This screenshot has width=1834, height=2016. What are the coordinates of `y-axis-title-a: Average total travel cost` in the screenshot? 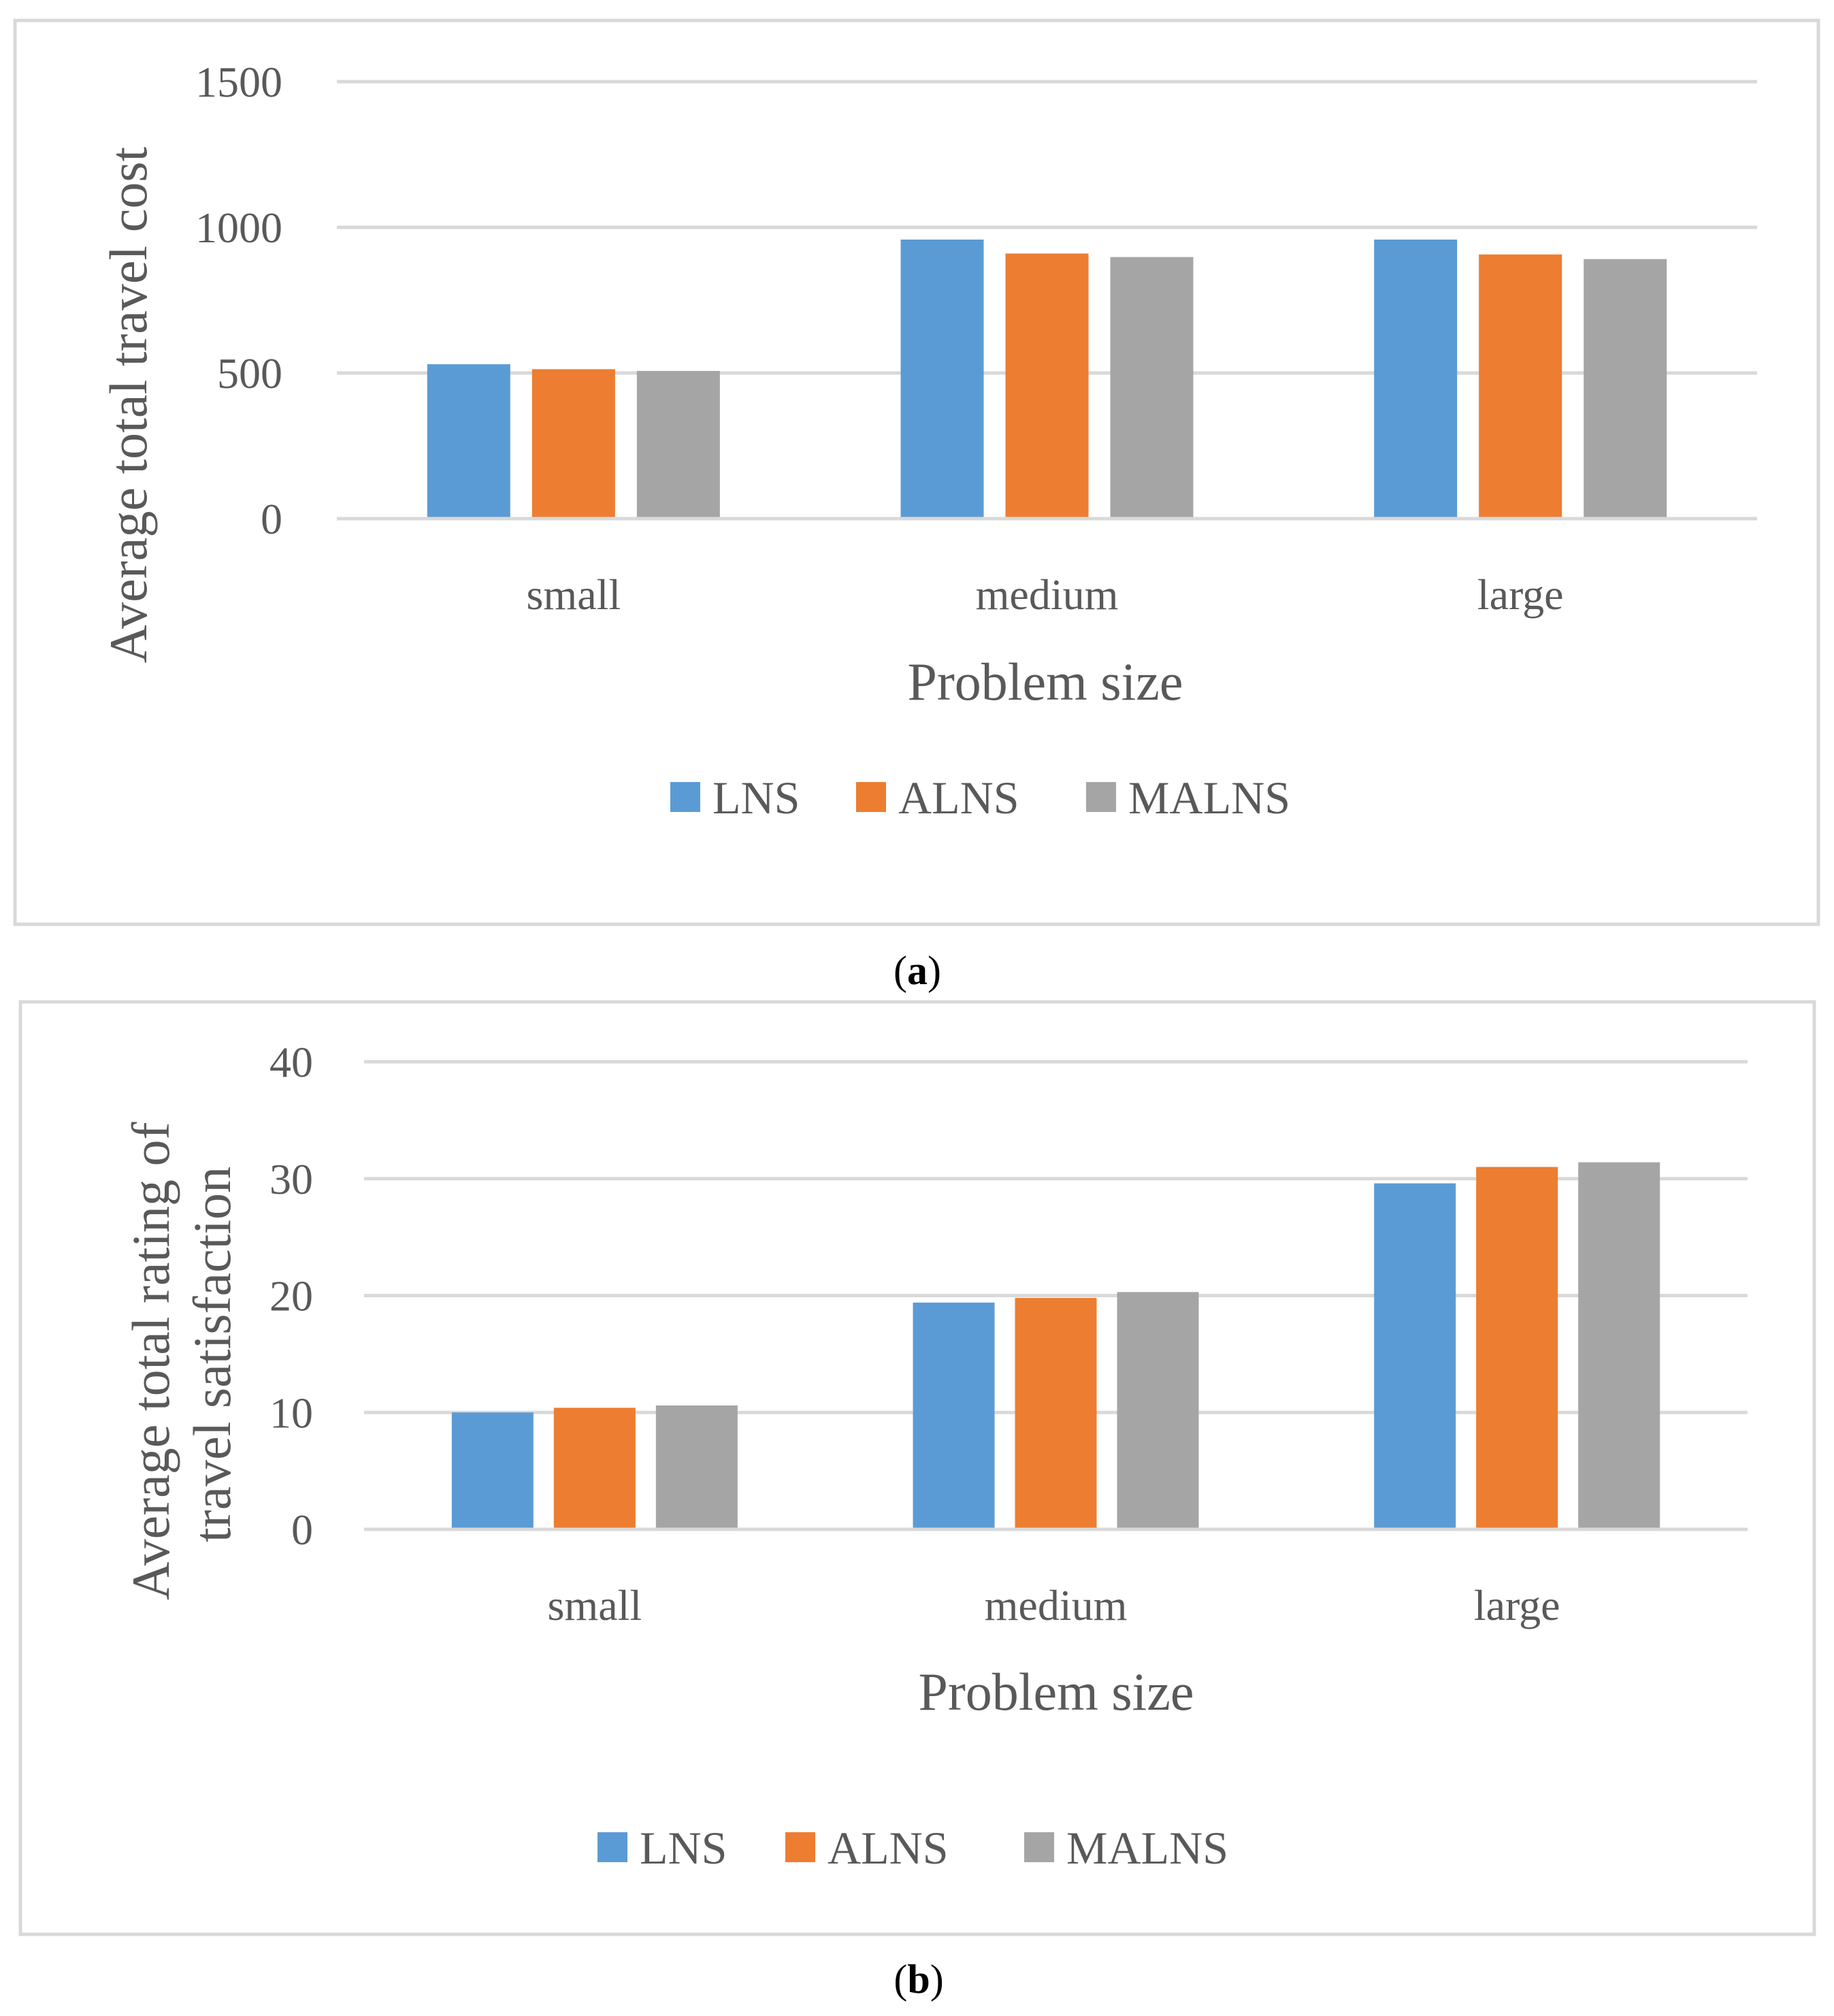 It's located at (128, 405).